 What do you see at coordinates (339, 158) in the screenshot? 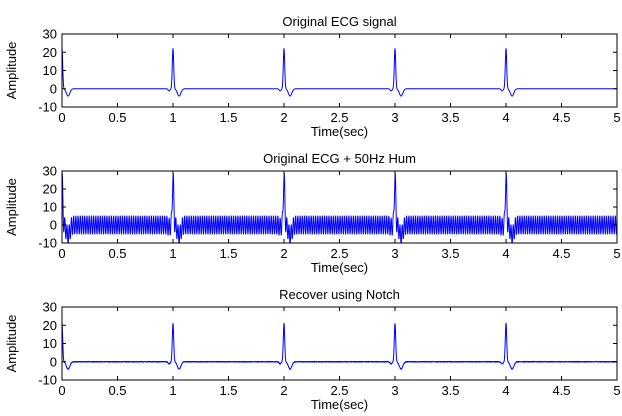
I see `subplot-title: Original ECG + 50Hz Hum` at bounding box center [339, 158].